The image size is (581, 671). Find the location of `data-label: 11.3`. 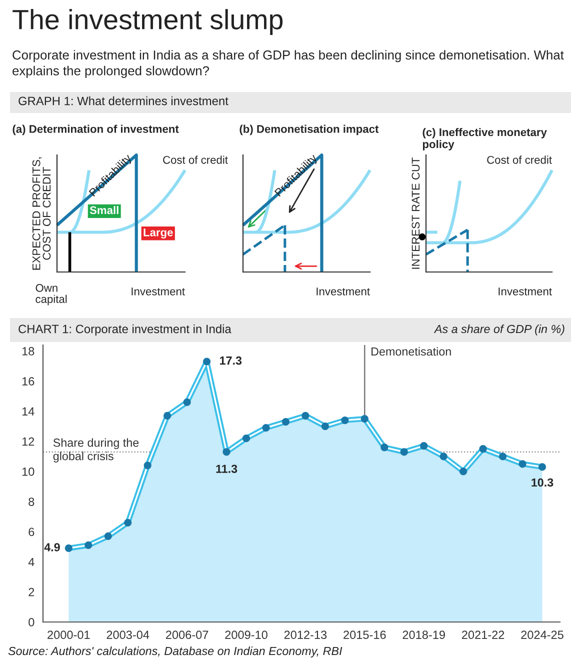

data-label: 11.3 is located at coordinates (227, 468).